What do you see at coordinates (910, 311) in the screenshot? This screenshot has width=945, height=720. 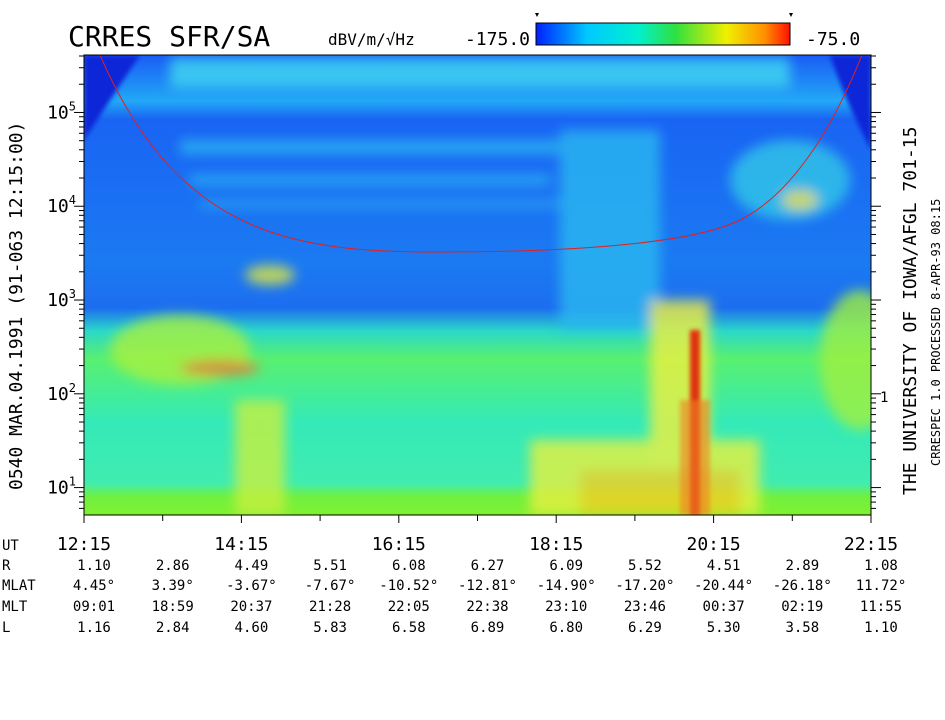 I see `right-caption: THE UNIVERSITY OF IOWA/AFGL 701-15` at bounding box center [910, 311].